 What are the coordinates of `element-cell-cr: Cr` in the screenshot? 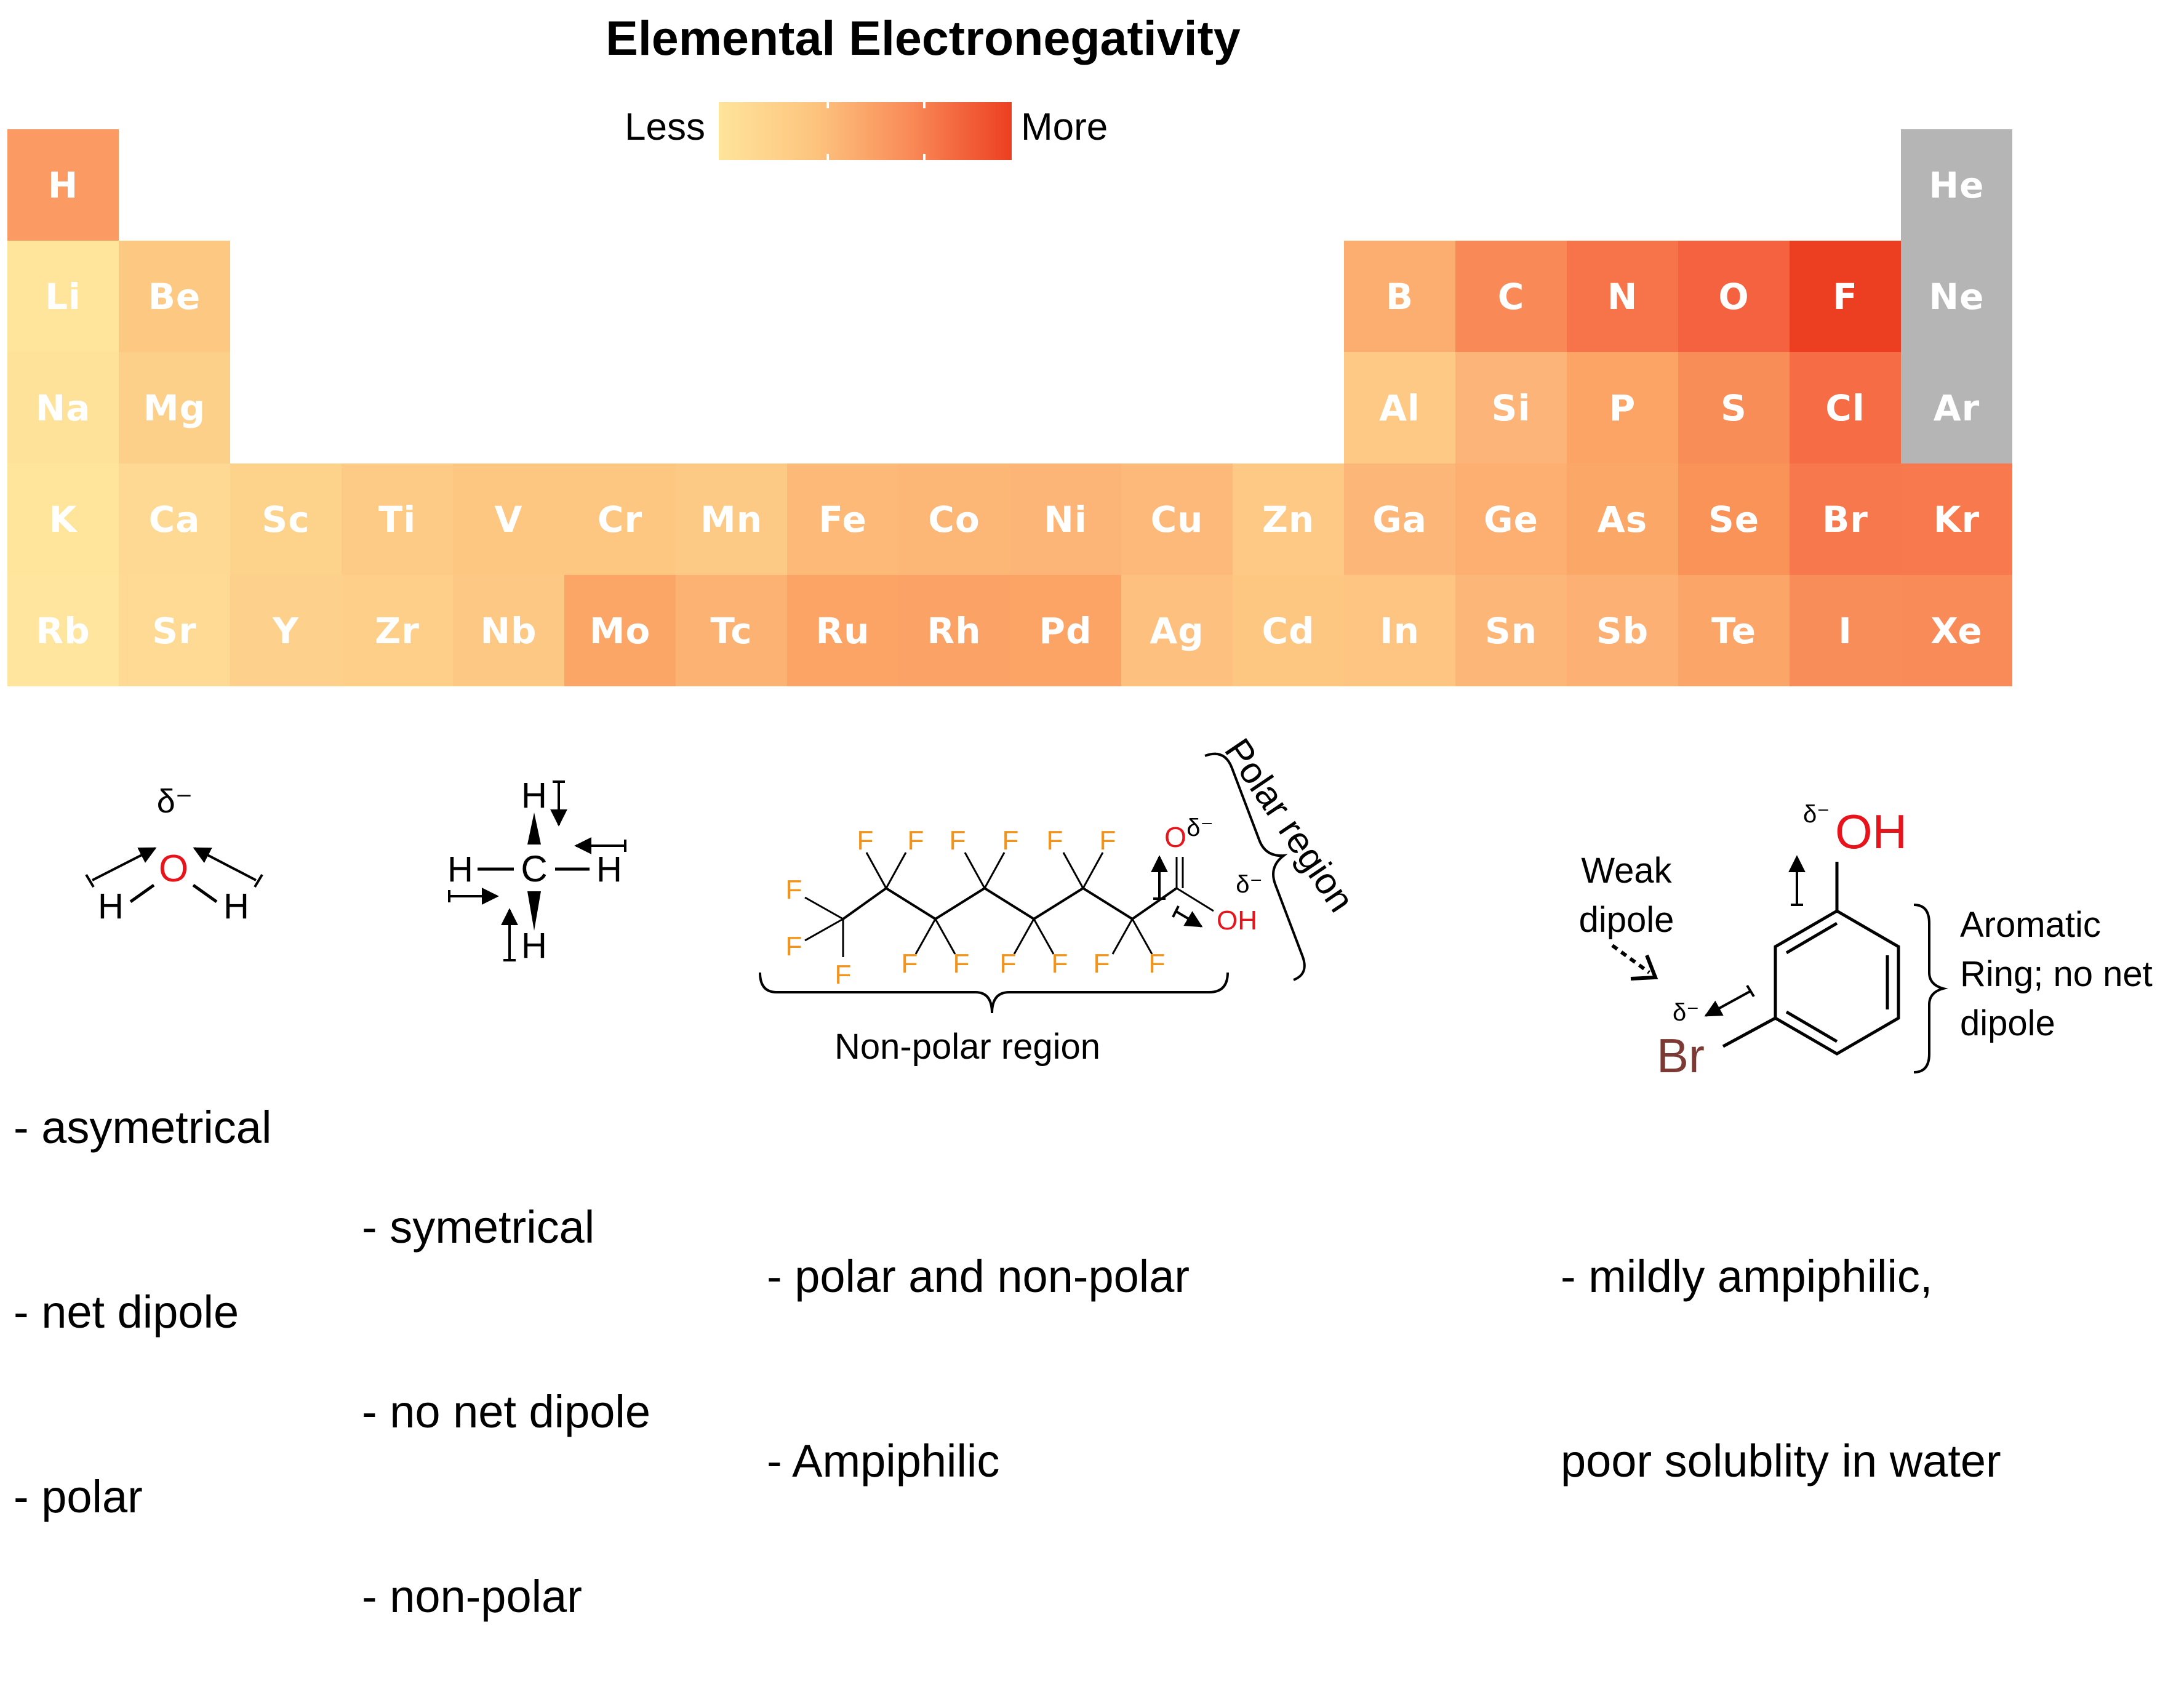 It's located at (620, 519).